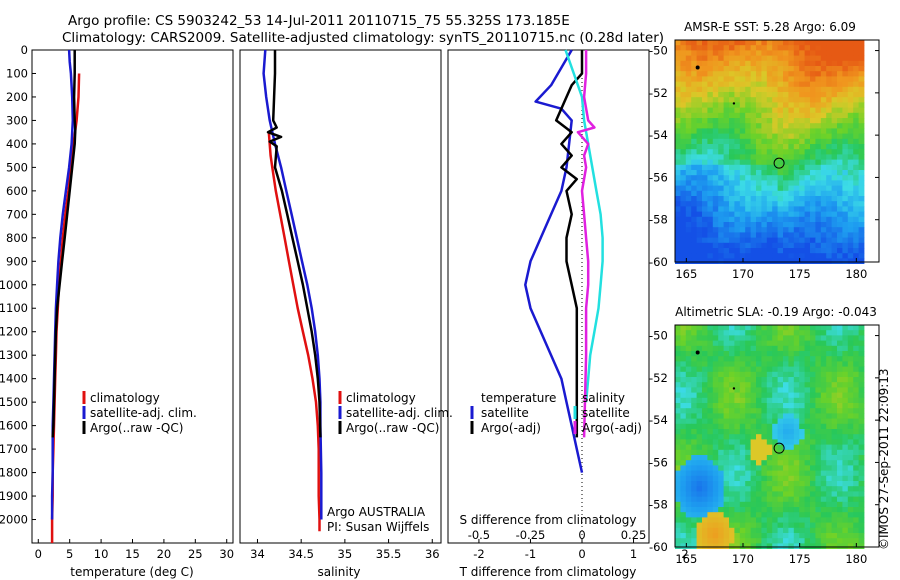 Image resolution: width=900 pixels, height=580 pixels. What do you see at coordinates (770, 437) in the screenshot?
I see `sla-heatmap` at bounding box center [770, 437].